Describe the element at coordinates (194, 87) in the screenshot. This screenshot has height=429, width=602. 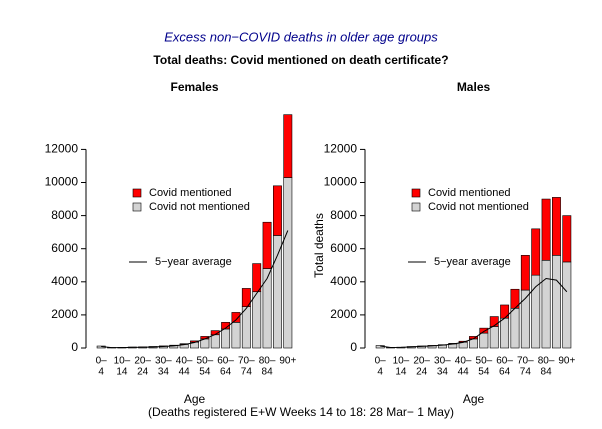
I see `panel-title: Females` at that location.